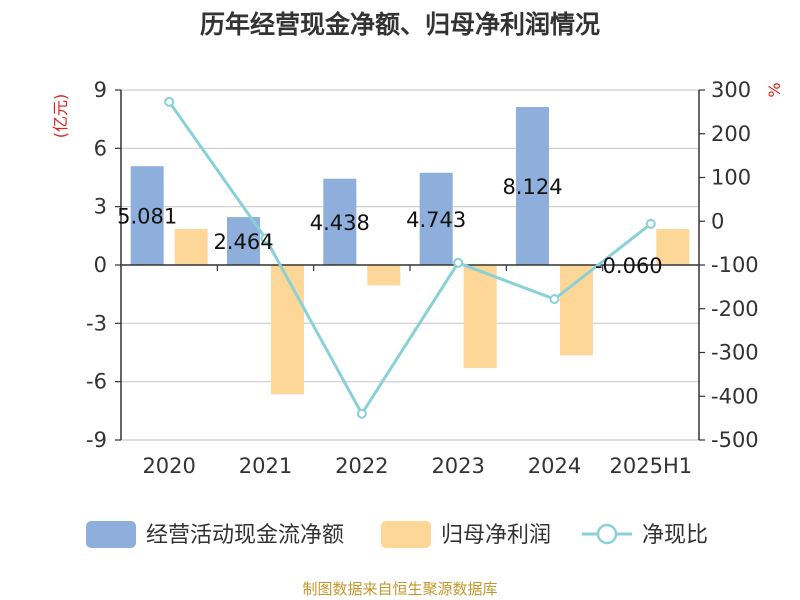 The width and height of the screenshot is (800, 600). What do you see at coordinates (265, 466) in the screenshot?
I see `category-label: 2021` at bounding box center [265, 466].